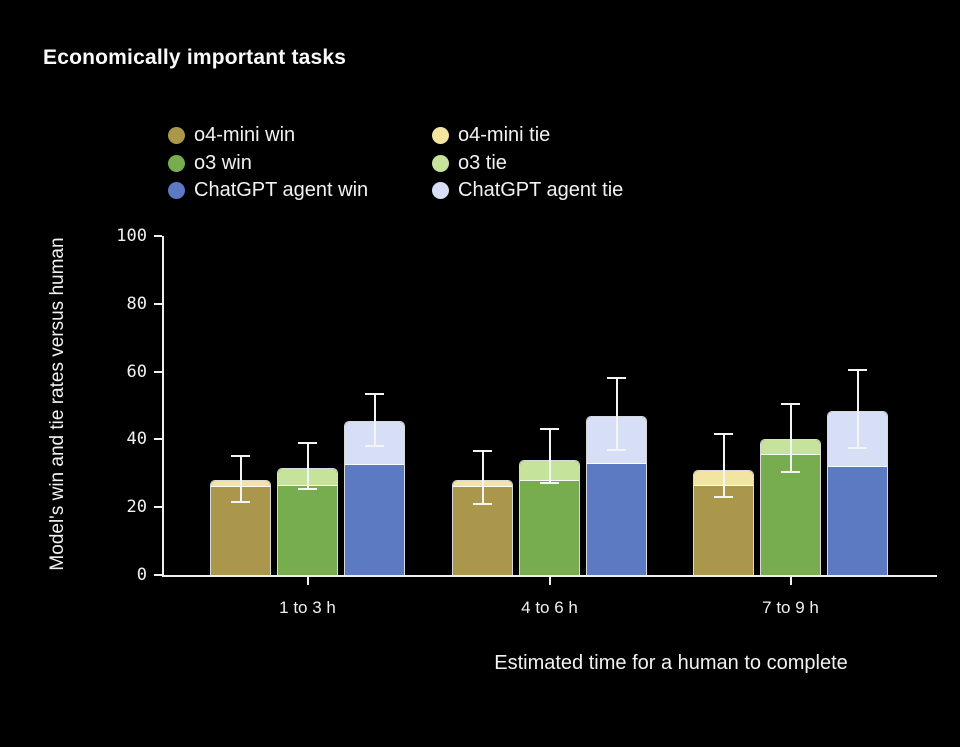 The width and height of the screenshot is (960, 747). I want to click on x-category-label: 1 to 3 h, so click(307, 607).